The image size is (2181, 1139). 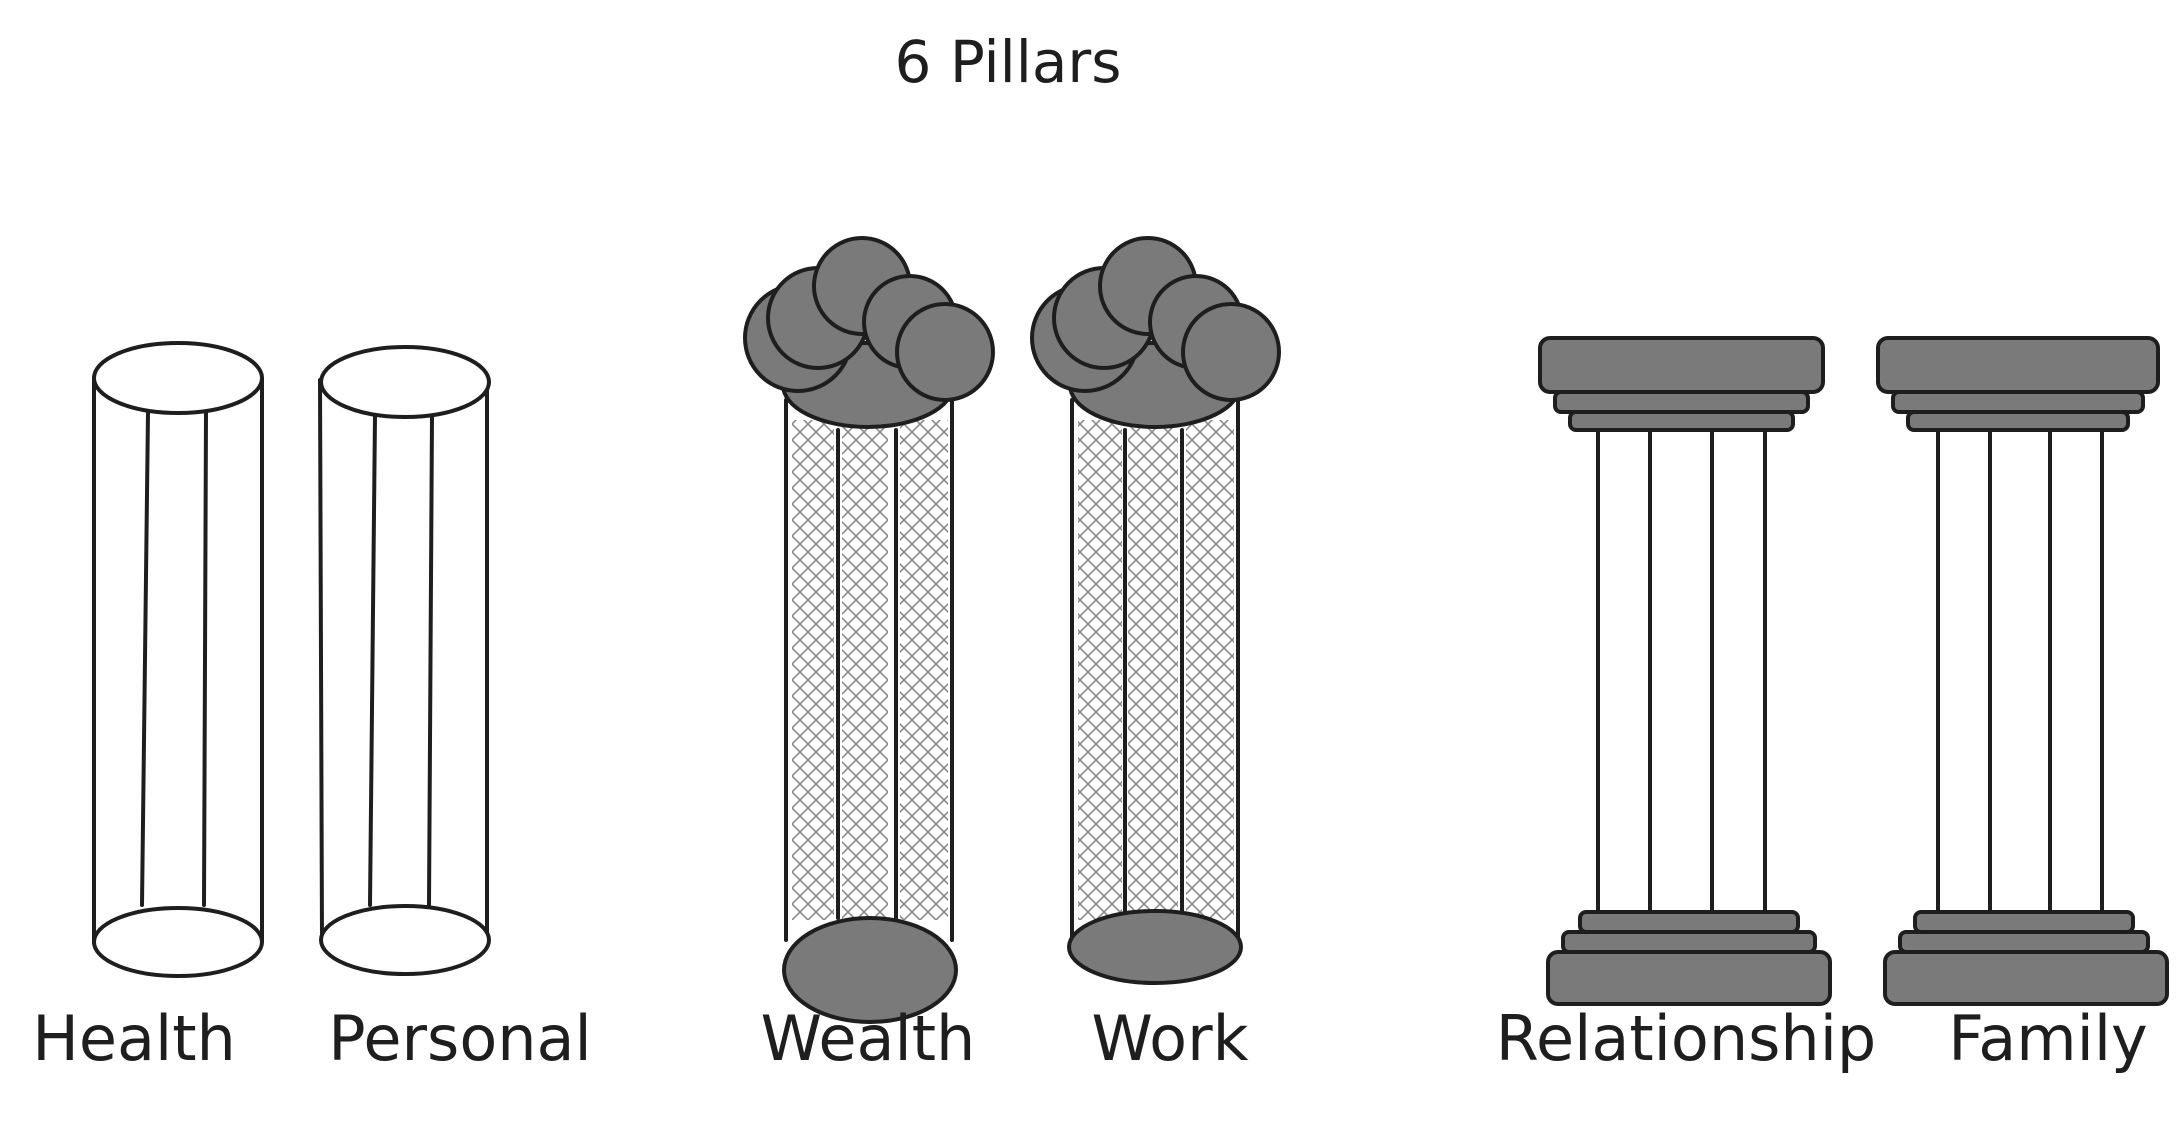 What do you see at coordinates (1686, 1038) in the screenshot?
I see `pillar-label: Relationship` at bounding box center [1686, 1038].